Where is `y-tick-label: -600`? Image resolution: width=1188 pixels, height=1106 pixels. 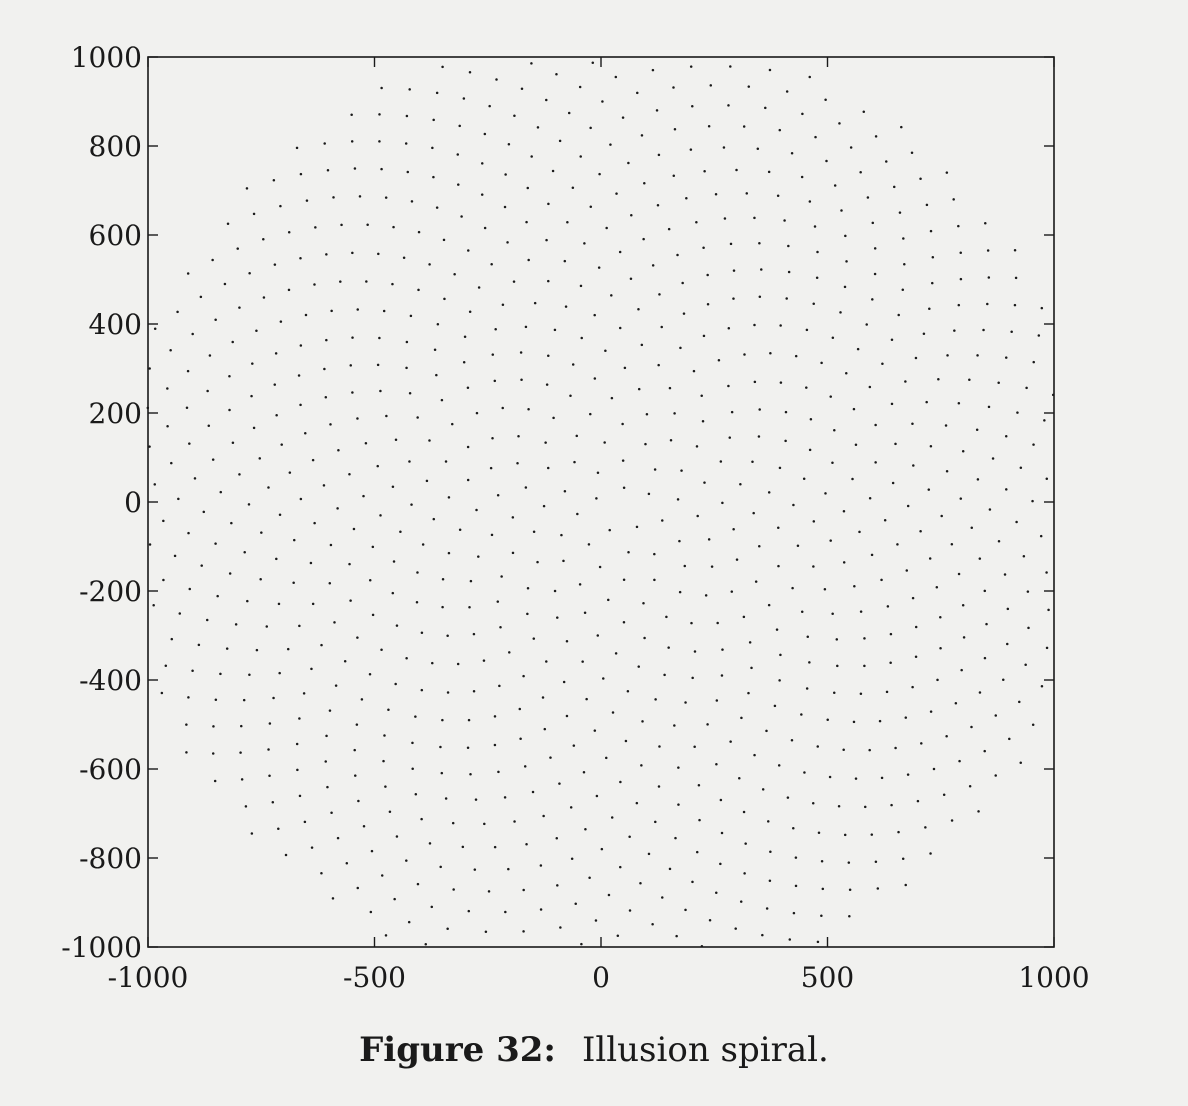
y-tick-label: -600 is located at coordinates (110, 769).